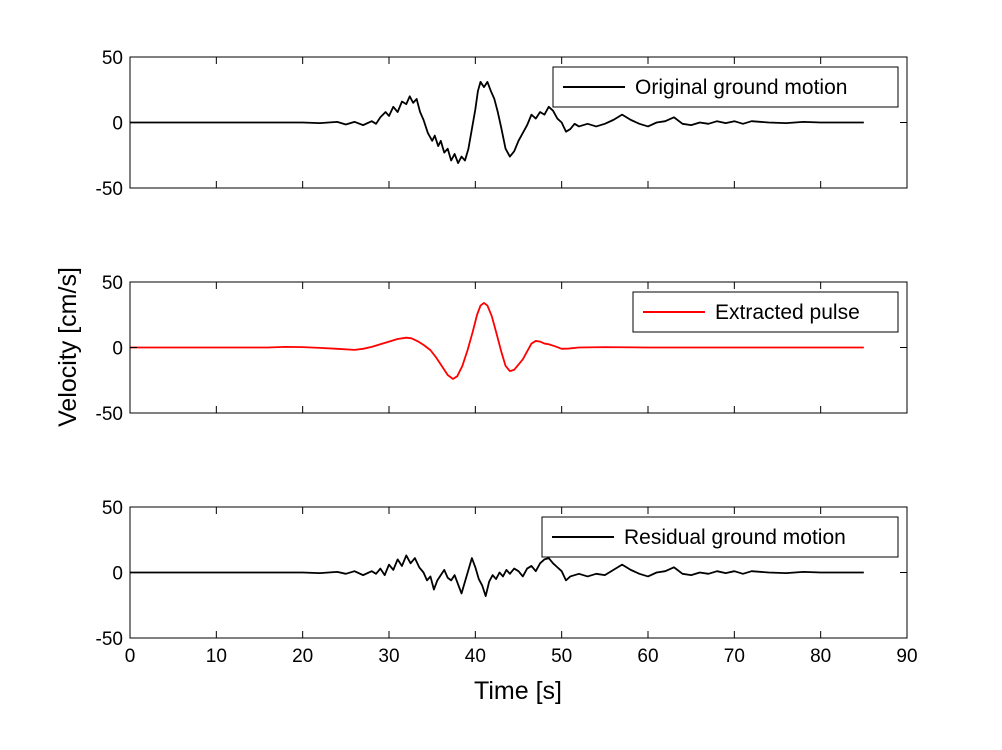 The width and height of the screenshot is (1002, 750). Describe the element at coordinates (112, 508) in the screenshot. I see `y-tick-label-3-2: 50` at that location.